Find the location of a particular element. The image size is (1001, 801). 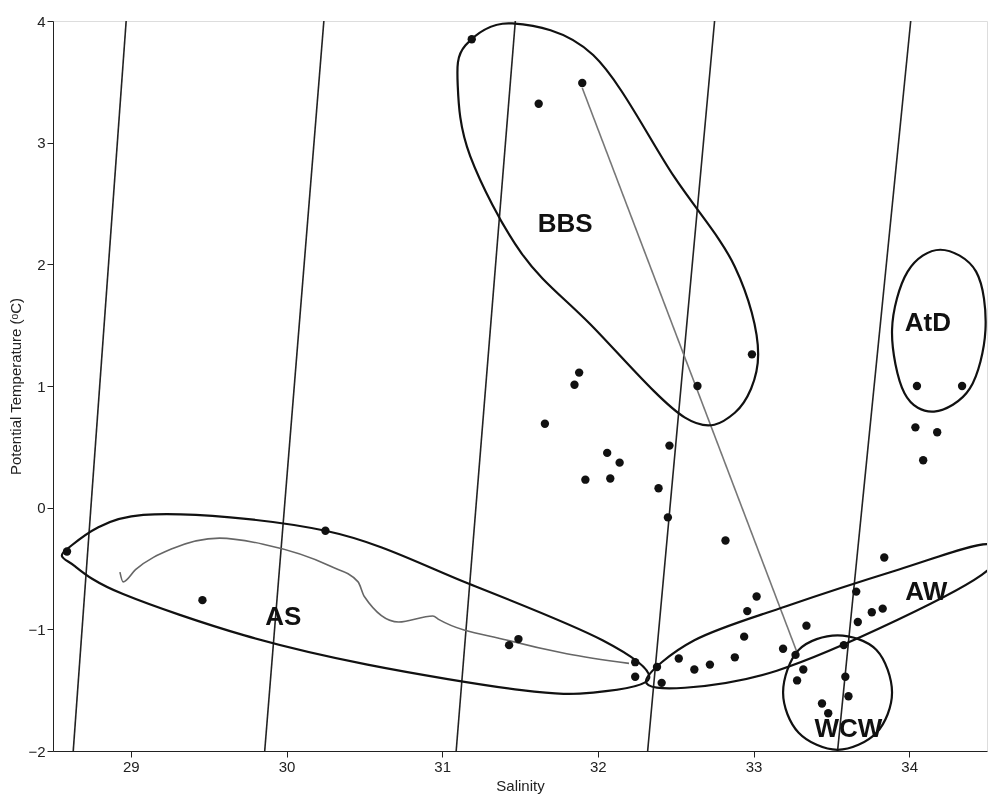

y-tick-label: 1 is located at coordinates (41, 386).